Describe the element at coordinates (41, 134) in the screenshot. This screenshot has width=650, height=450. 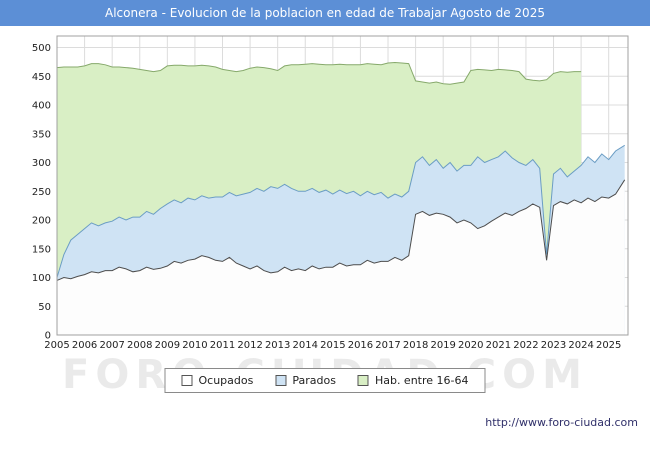
I see `svg-text: 350` at that location.